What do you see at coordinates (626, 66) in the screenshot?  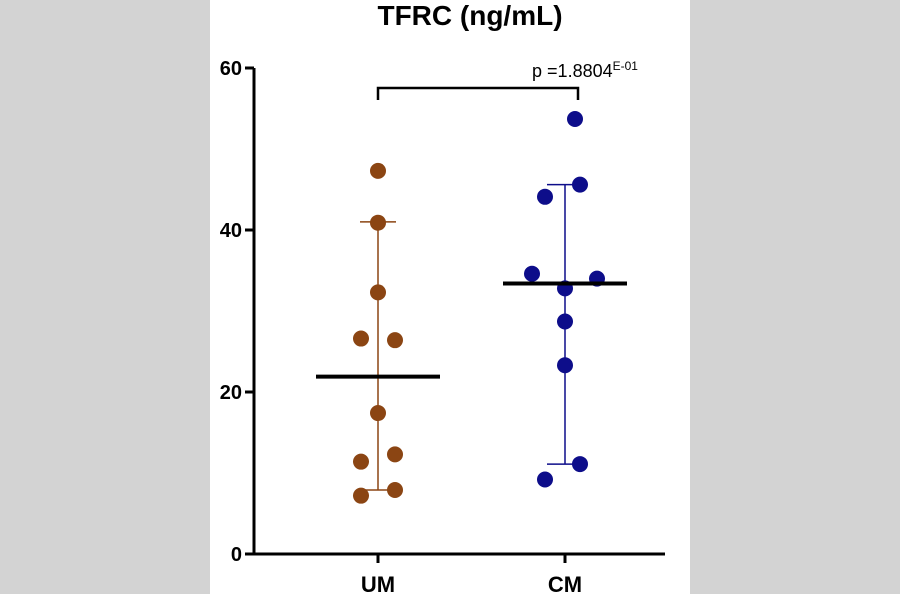 I see `p-value-exponent: E-01` at bounding box center [626, 66].